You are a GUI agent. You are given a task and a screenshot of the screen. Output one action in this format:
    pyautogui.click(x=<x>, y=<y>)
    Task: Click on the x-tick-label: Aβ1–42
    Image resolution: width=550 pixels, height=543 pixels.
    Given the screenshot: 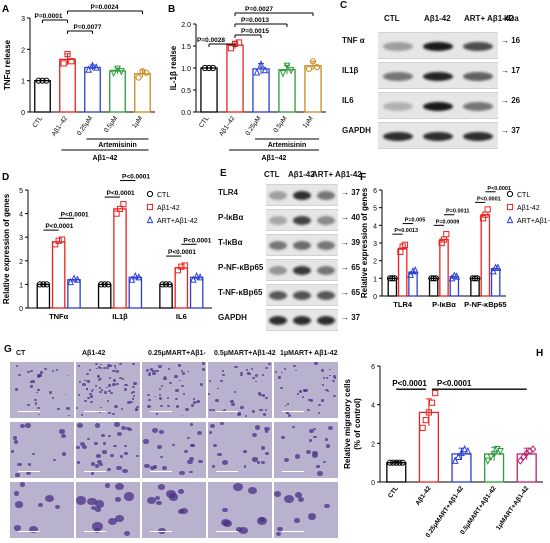 What is the action you would take?
    pyautogui.click(x=227, y=126)
    